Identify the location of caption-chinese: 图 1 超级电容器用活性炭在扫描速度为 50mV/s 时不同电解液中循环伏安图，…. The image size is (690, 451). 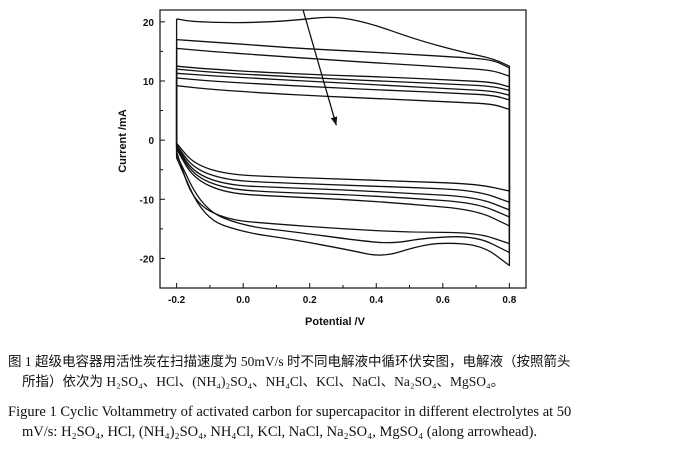
(346, 372).